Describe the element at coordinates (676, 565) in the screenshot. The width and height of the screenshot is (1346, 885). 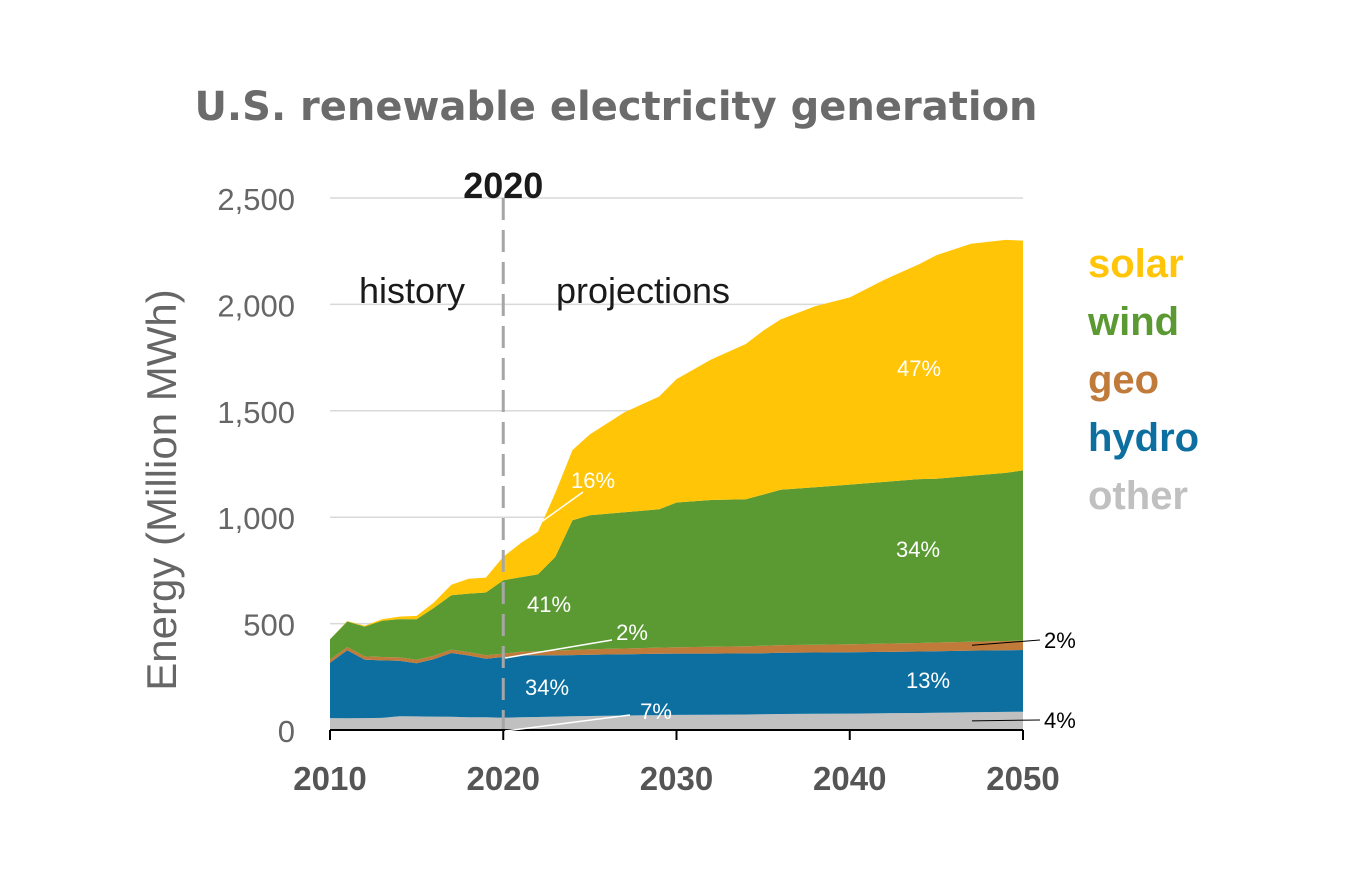
I see `area-wind` at that location.